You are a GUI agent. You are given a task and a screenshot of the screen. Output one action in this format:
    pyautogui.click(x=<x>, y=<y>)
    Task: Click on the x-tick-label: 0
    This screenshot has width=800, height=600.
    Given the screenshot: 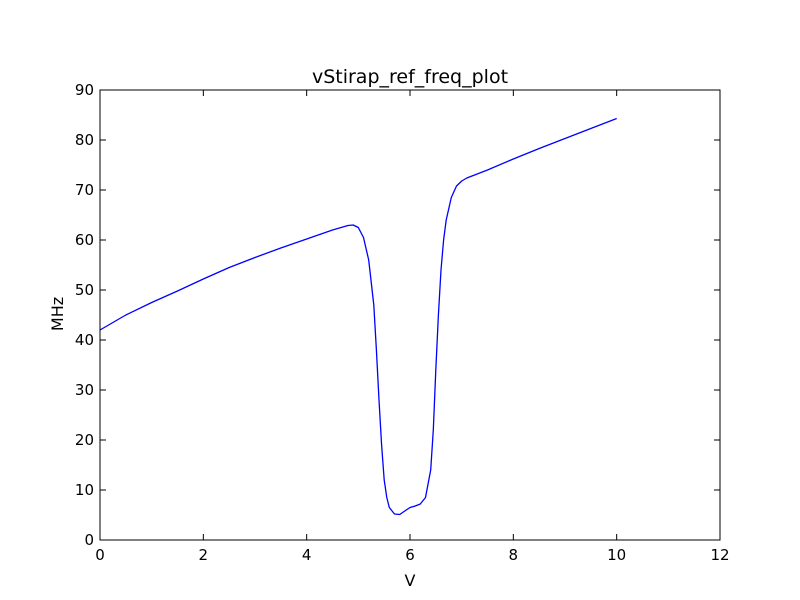 What is the action you would take?
    pyautogui.click(x=100, y=555)
    